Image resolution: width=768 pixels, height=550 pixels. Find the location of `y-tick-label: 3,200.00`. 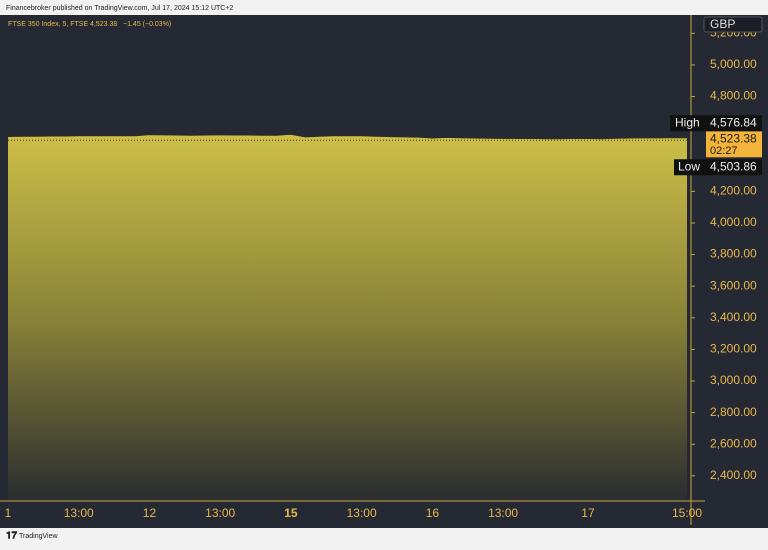

y-tick-label: 3,200.00 is located at coordinates (733, 349).